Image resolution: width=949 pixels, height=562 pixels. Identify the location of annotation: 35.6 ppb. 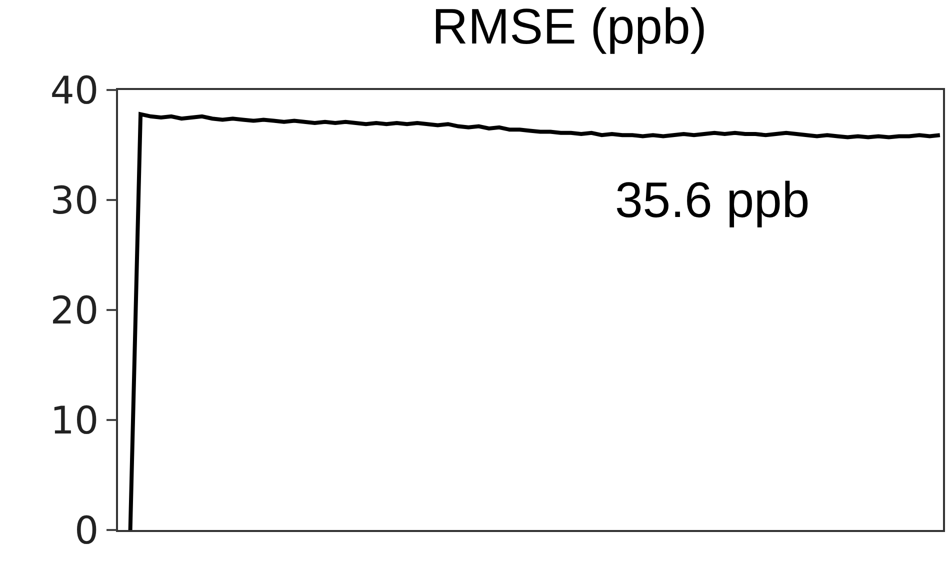
(712, 200).